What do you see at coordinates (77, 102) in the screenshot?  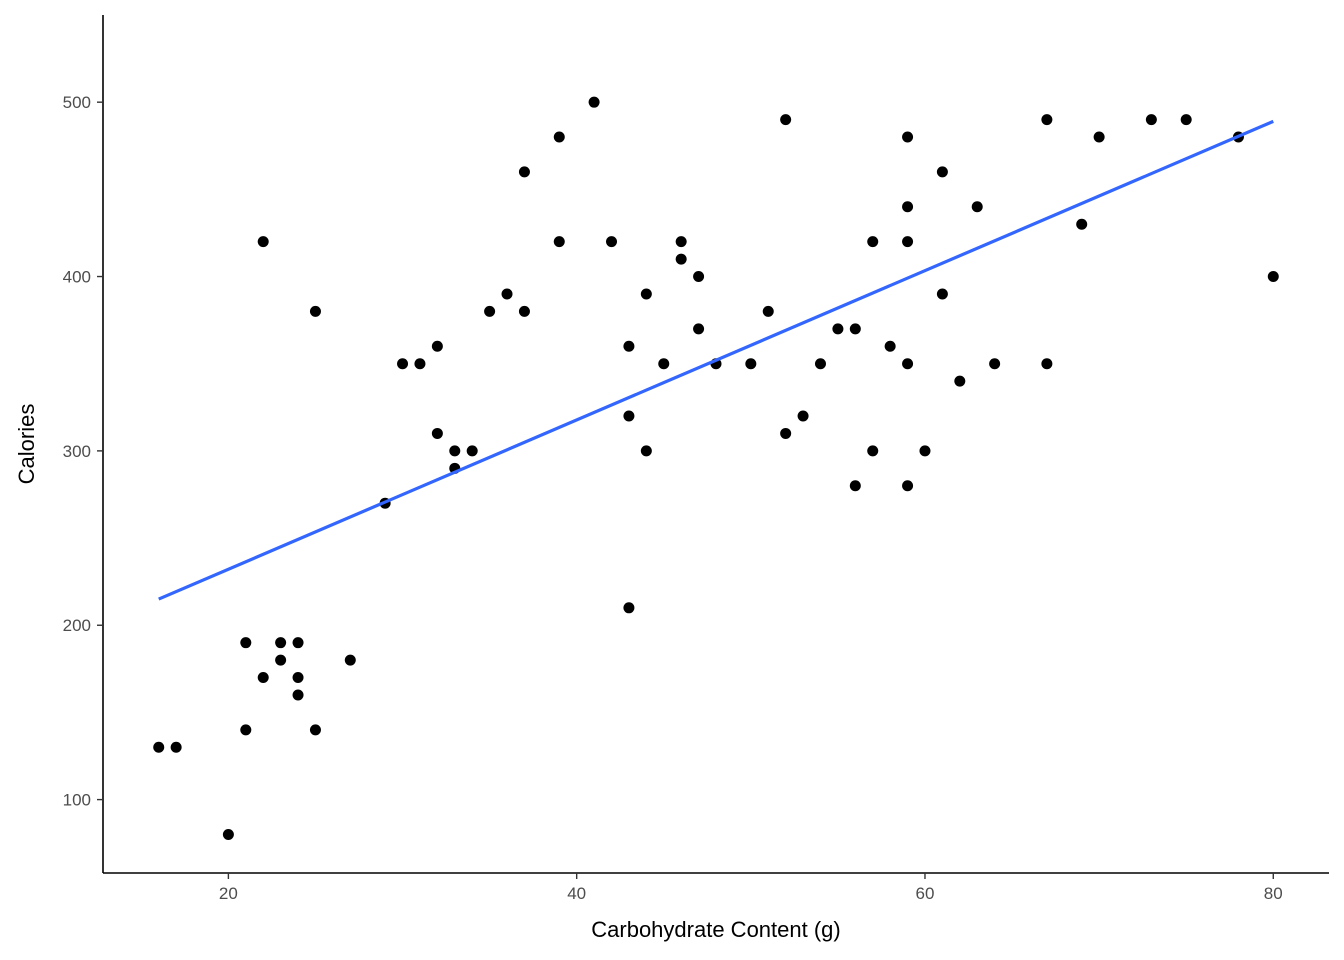 I see `y-tick-label: 500` at bounding box center [77, 102].